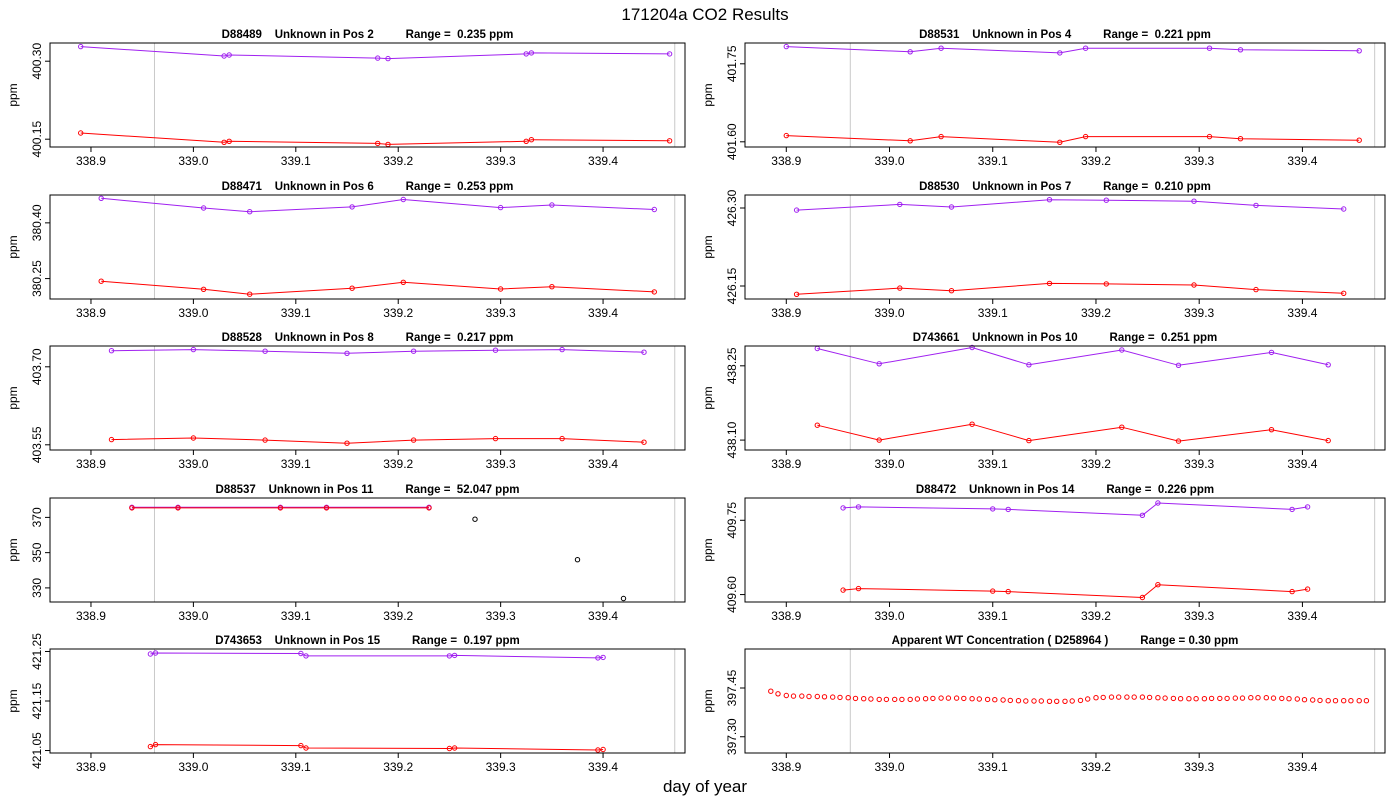  I want to click on y-tick-label: 370, so click(37, 517).